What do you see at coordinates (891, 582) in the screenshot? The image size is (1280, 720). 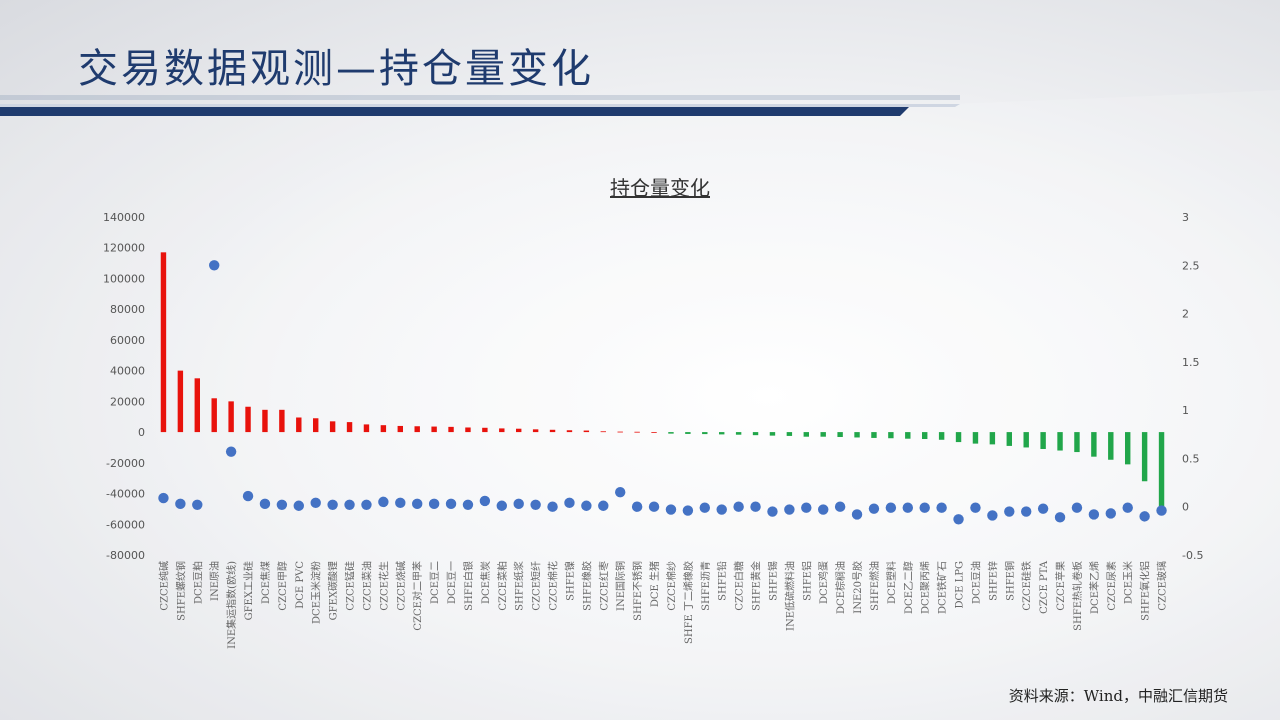 I see `category-label: DCE塑料` at bounding box center [891, 582].